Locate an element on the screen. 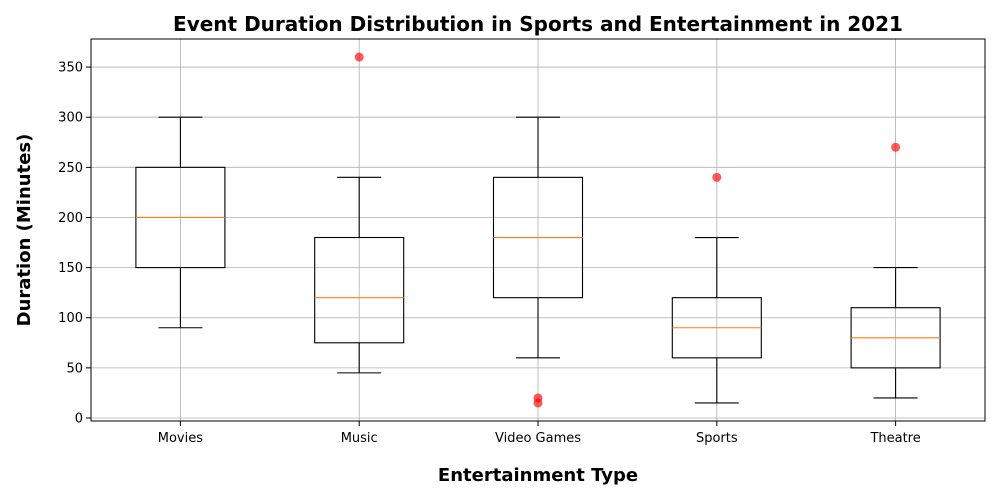 The image size is (1000, 500). y-tick-label: 350 is located at coordinates (70, 68).